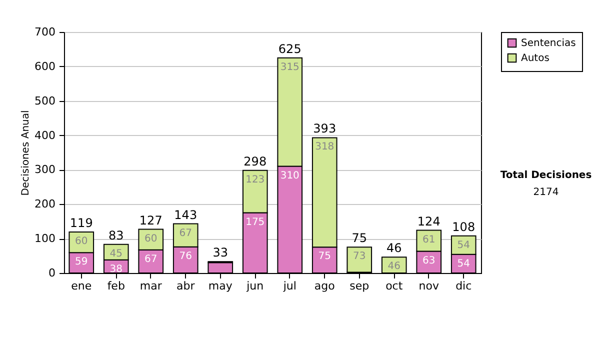 The image size is (600, 340). What do you see at coordinates (360, 238) in the screenshot?
I see `total-label: 75` at bounding box center [360, 238].